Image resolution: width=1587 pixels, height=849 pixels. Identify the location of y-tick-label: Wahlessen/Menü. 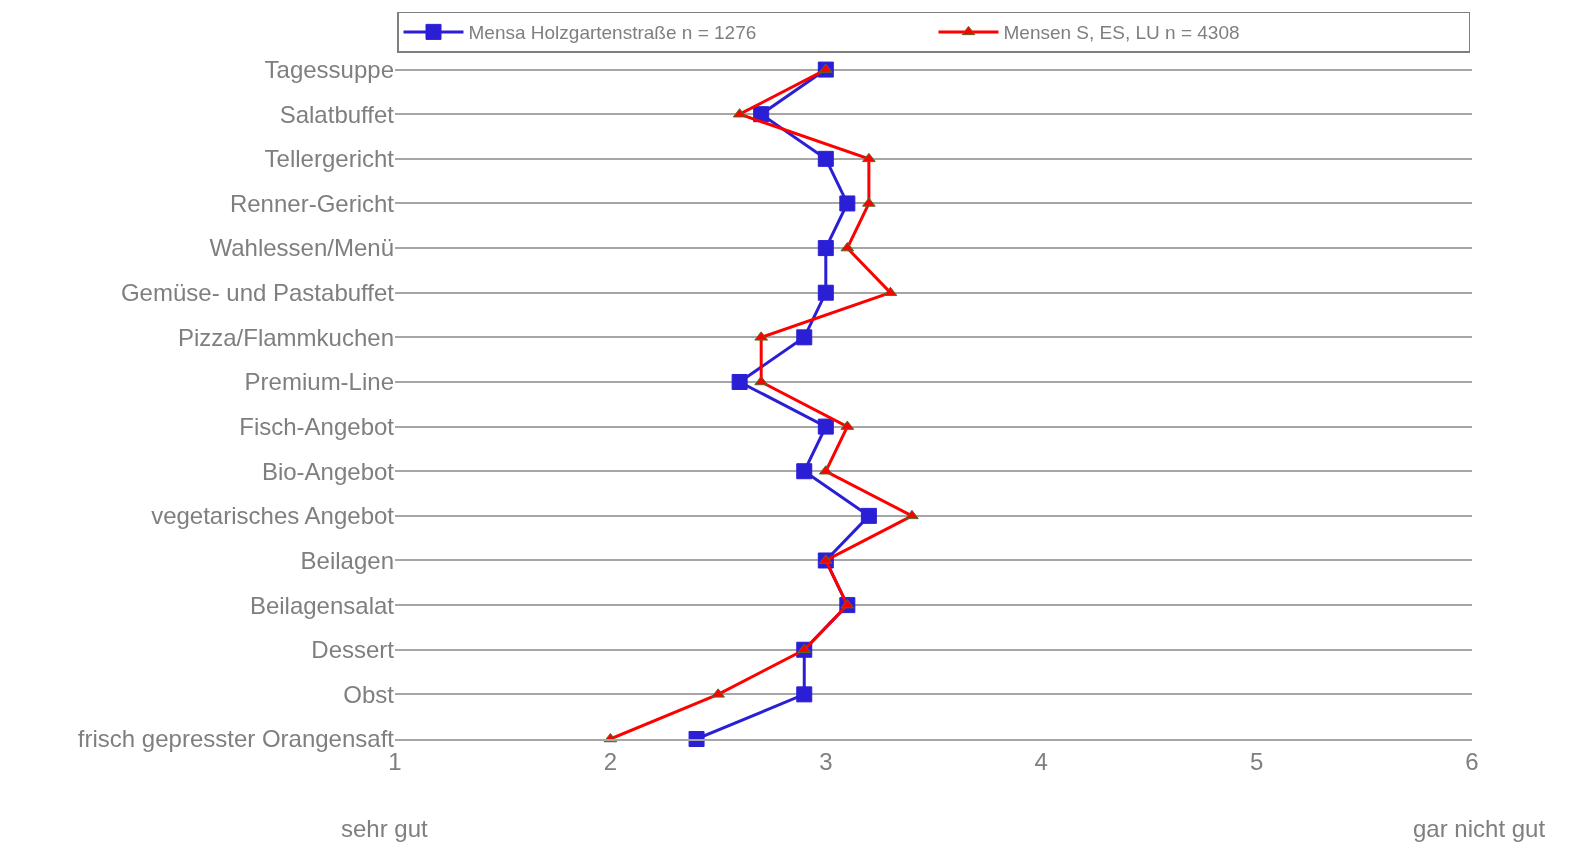
(301, 248).